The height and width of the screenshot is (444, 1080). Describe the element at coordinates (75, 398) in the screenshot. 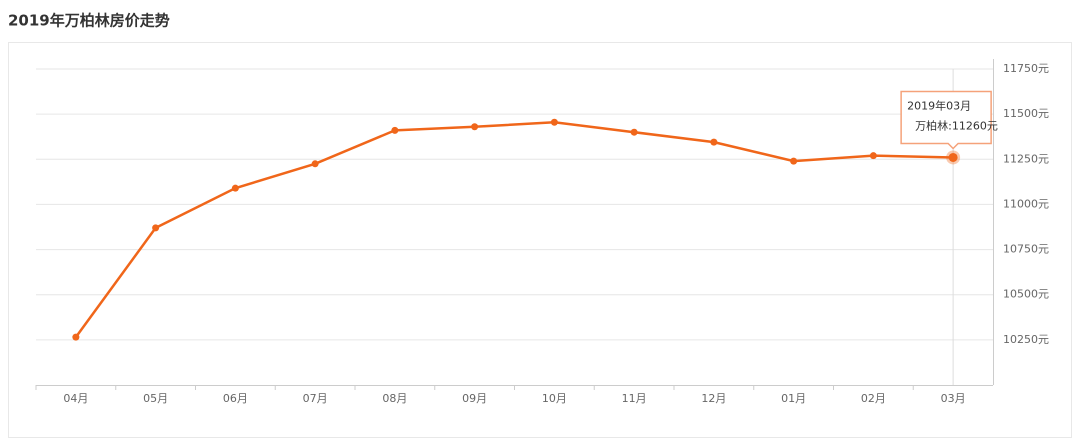

I see `x-tick-label: 04月` at that location.